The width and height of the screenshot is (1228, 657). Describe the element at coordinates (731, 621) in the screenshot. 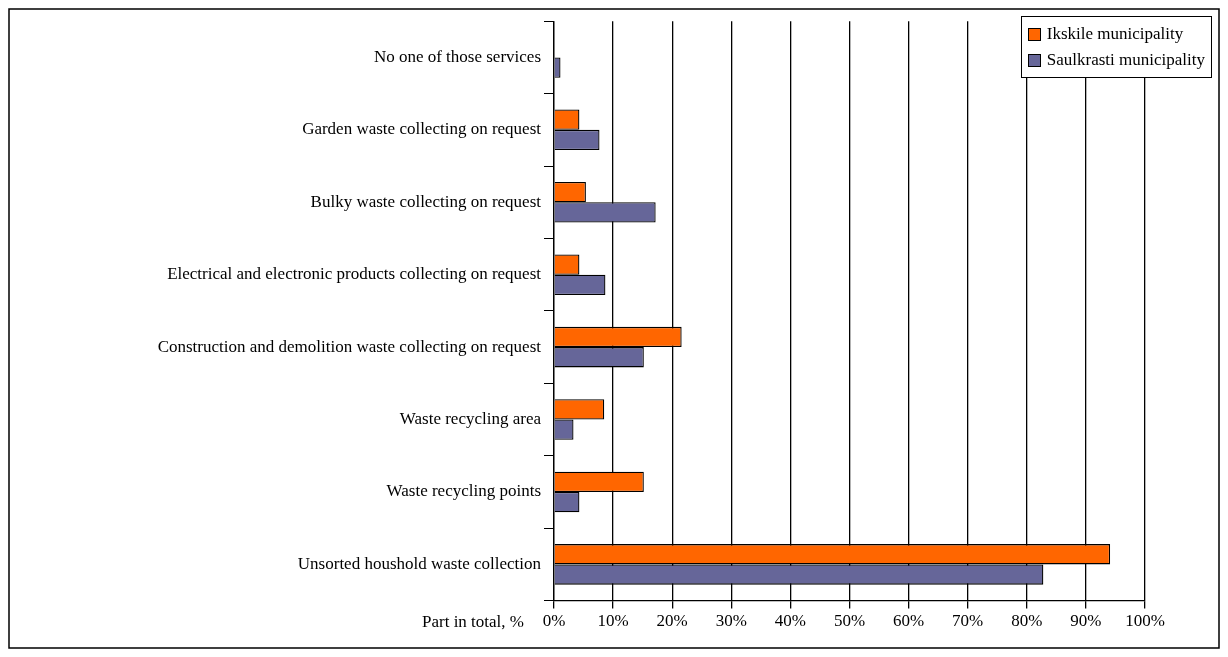

I see `x-tick-label: 30%` at that location.